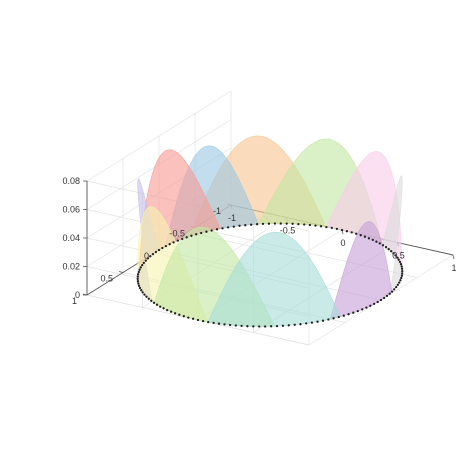 This screenshot has height=459, width=459. What do you see at coordinates (453, 268) in the screenshot?
I see `x-tick-label: 1` at bounding box center [453, 268].